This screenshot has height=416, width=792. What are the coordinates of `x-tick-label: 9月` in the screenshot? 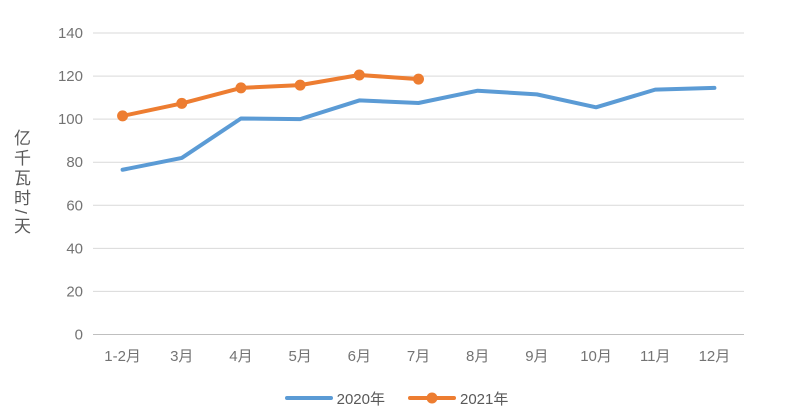 It's located at (536, 356).